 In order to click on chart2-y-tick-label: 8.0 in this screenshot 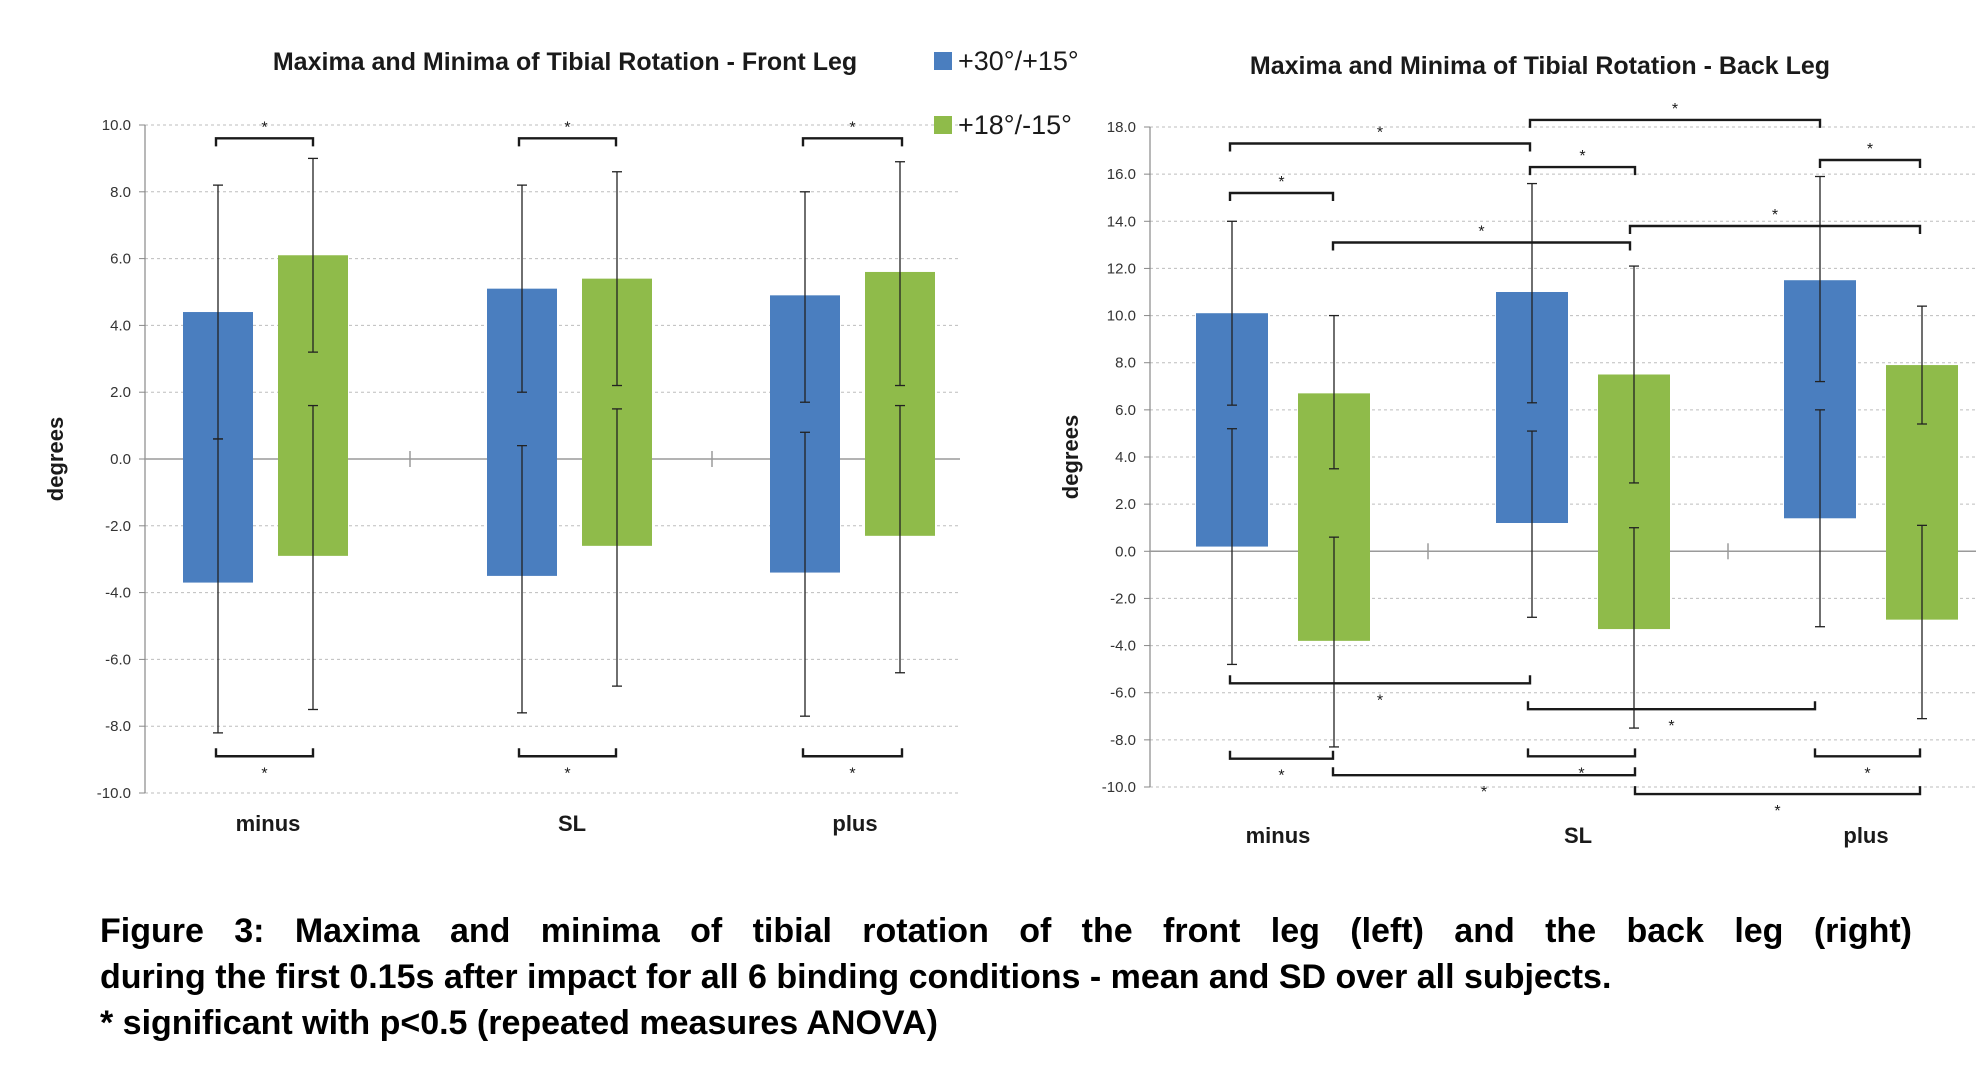, I will do `click(1125, 363)`.